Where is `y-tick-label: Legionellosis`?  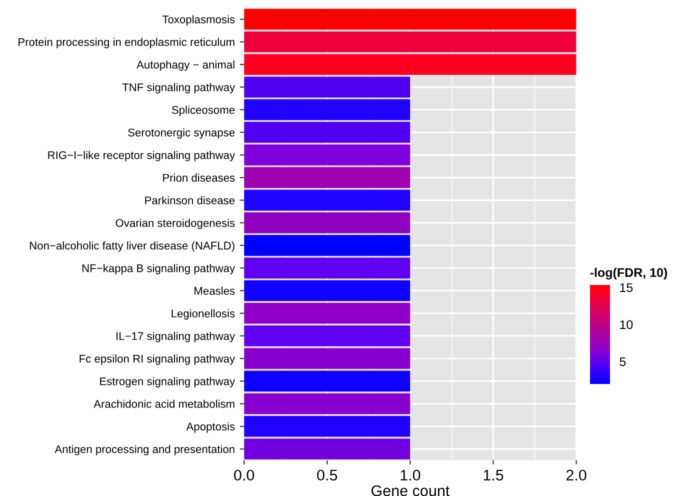 y-tick-label: Legionellosis is located at coordinates (203, 314).